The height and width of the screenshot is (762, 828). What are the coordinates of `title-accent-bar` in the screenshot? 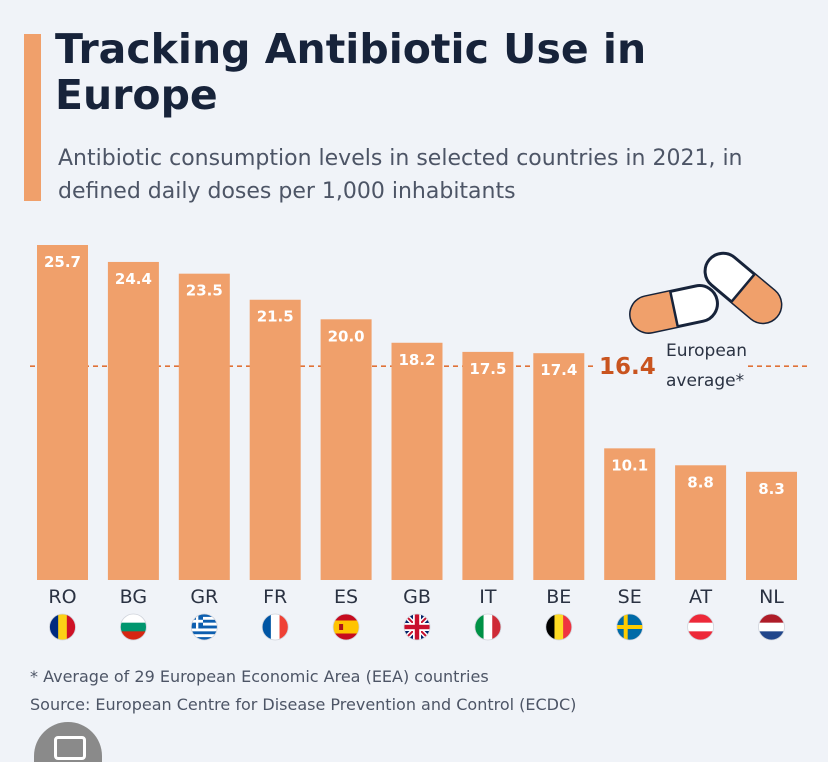 It's located at (32, 117).